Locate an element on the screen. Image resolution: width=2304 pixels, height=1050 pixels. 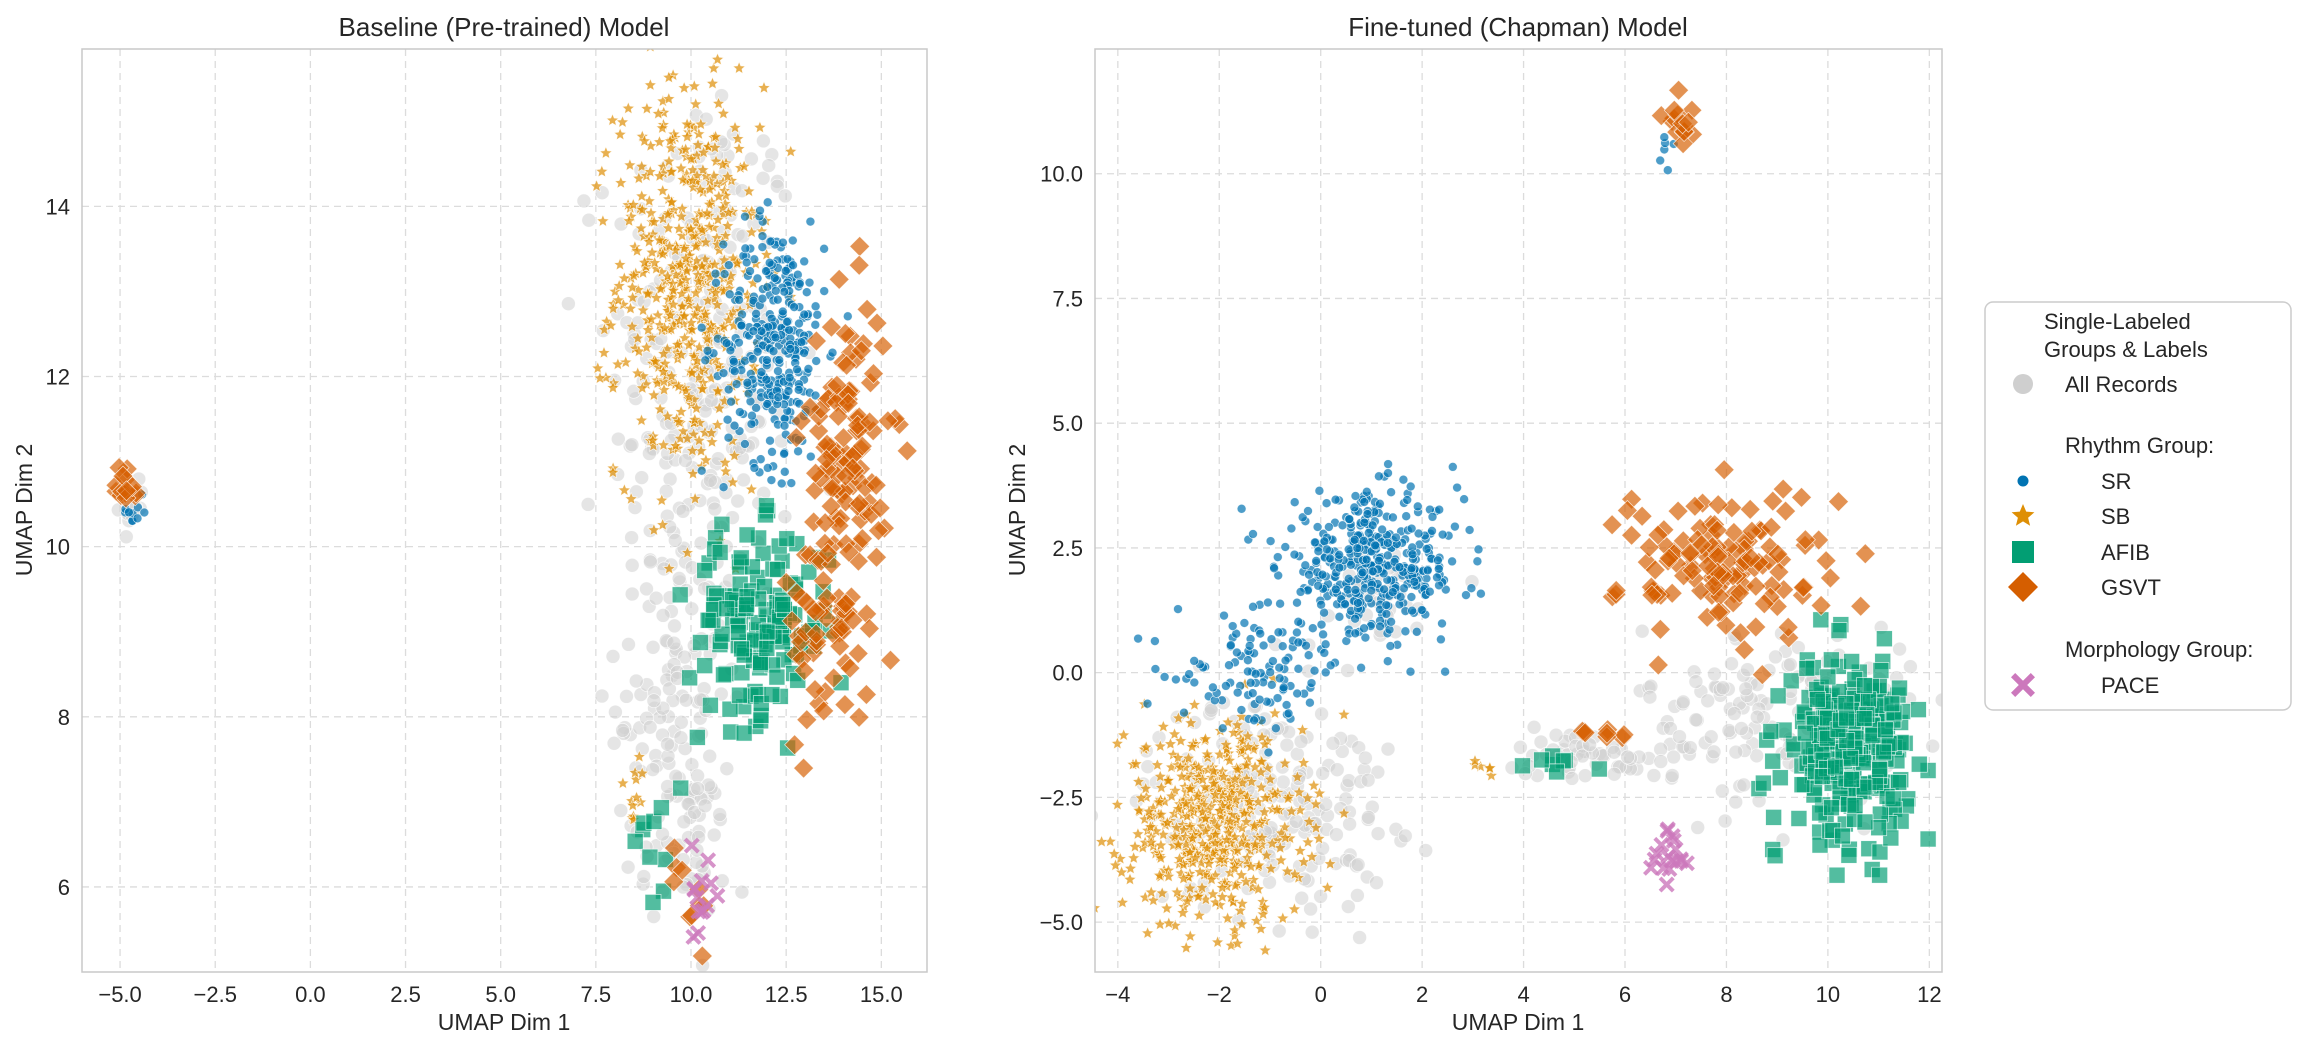
legend-all-records-label: All Records is located at coordinates (2121, 384).